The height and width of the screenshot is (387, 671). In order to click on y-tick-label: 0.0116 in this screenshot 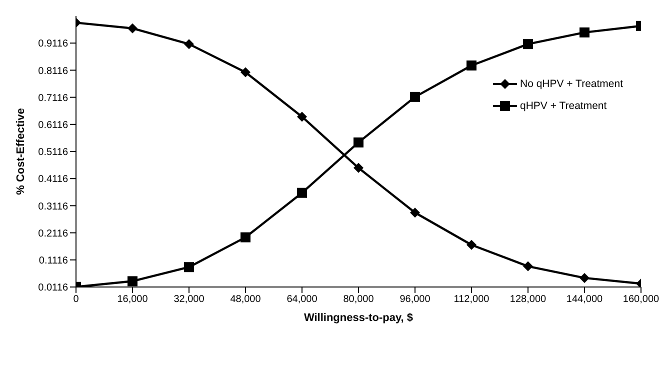, I will do `click(53, 288)`.